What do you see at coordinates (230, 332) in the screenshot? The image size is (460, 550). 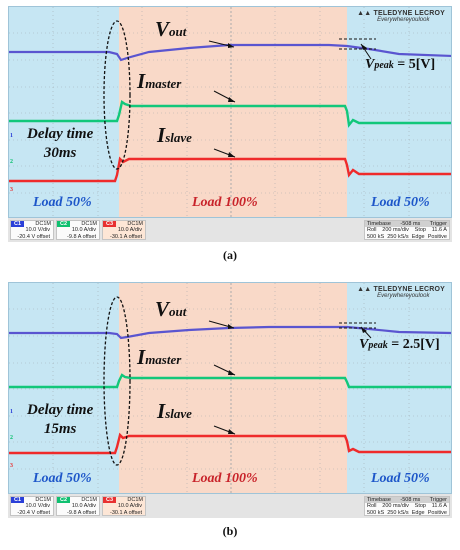 I see `vout-trace` at bounding box center [230, 332].